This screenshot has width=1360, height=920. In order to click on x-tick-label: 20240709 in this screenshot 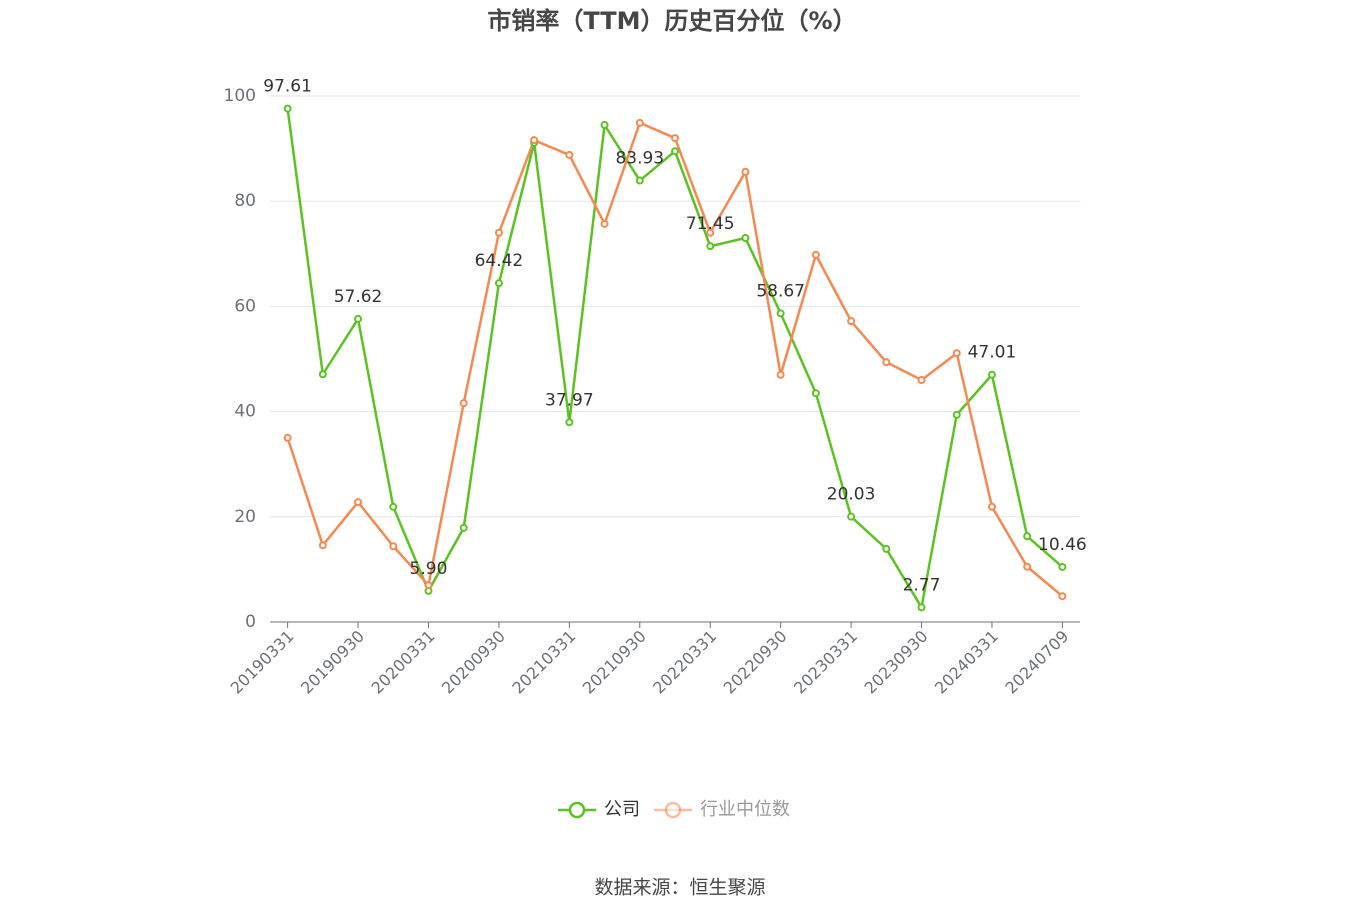, I will do `click(1036, 662)`.